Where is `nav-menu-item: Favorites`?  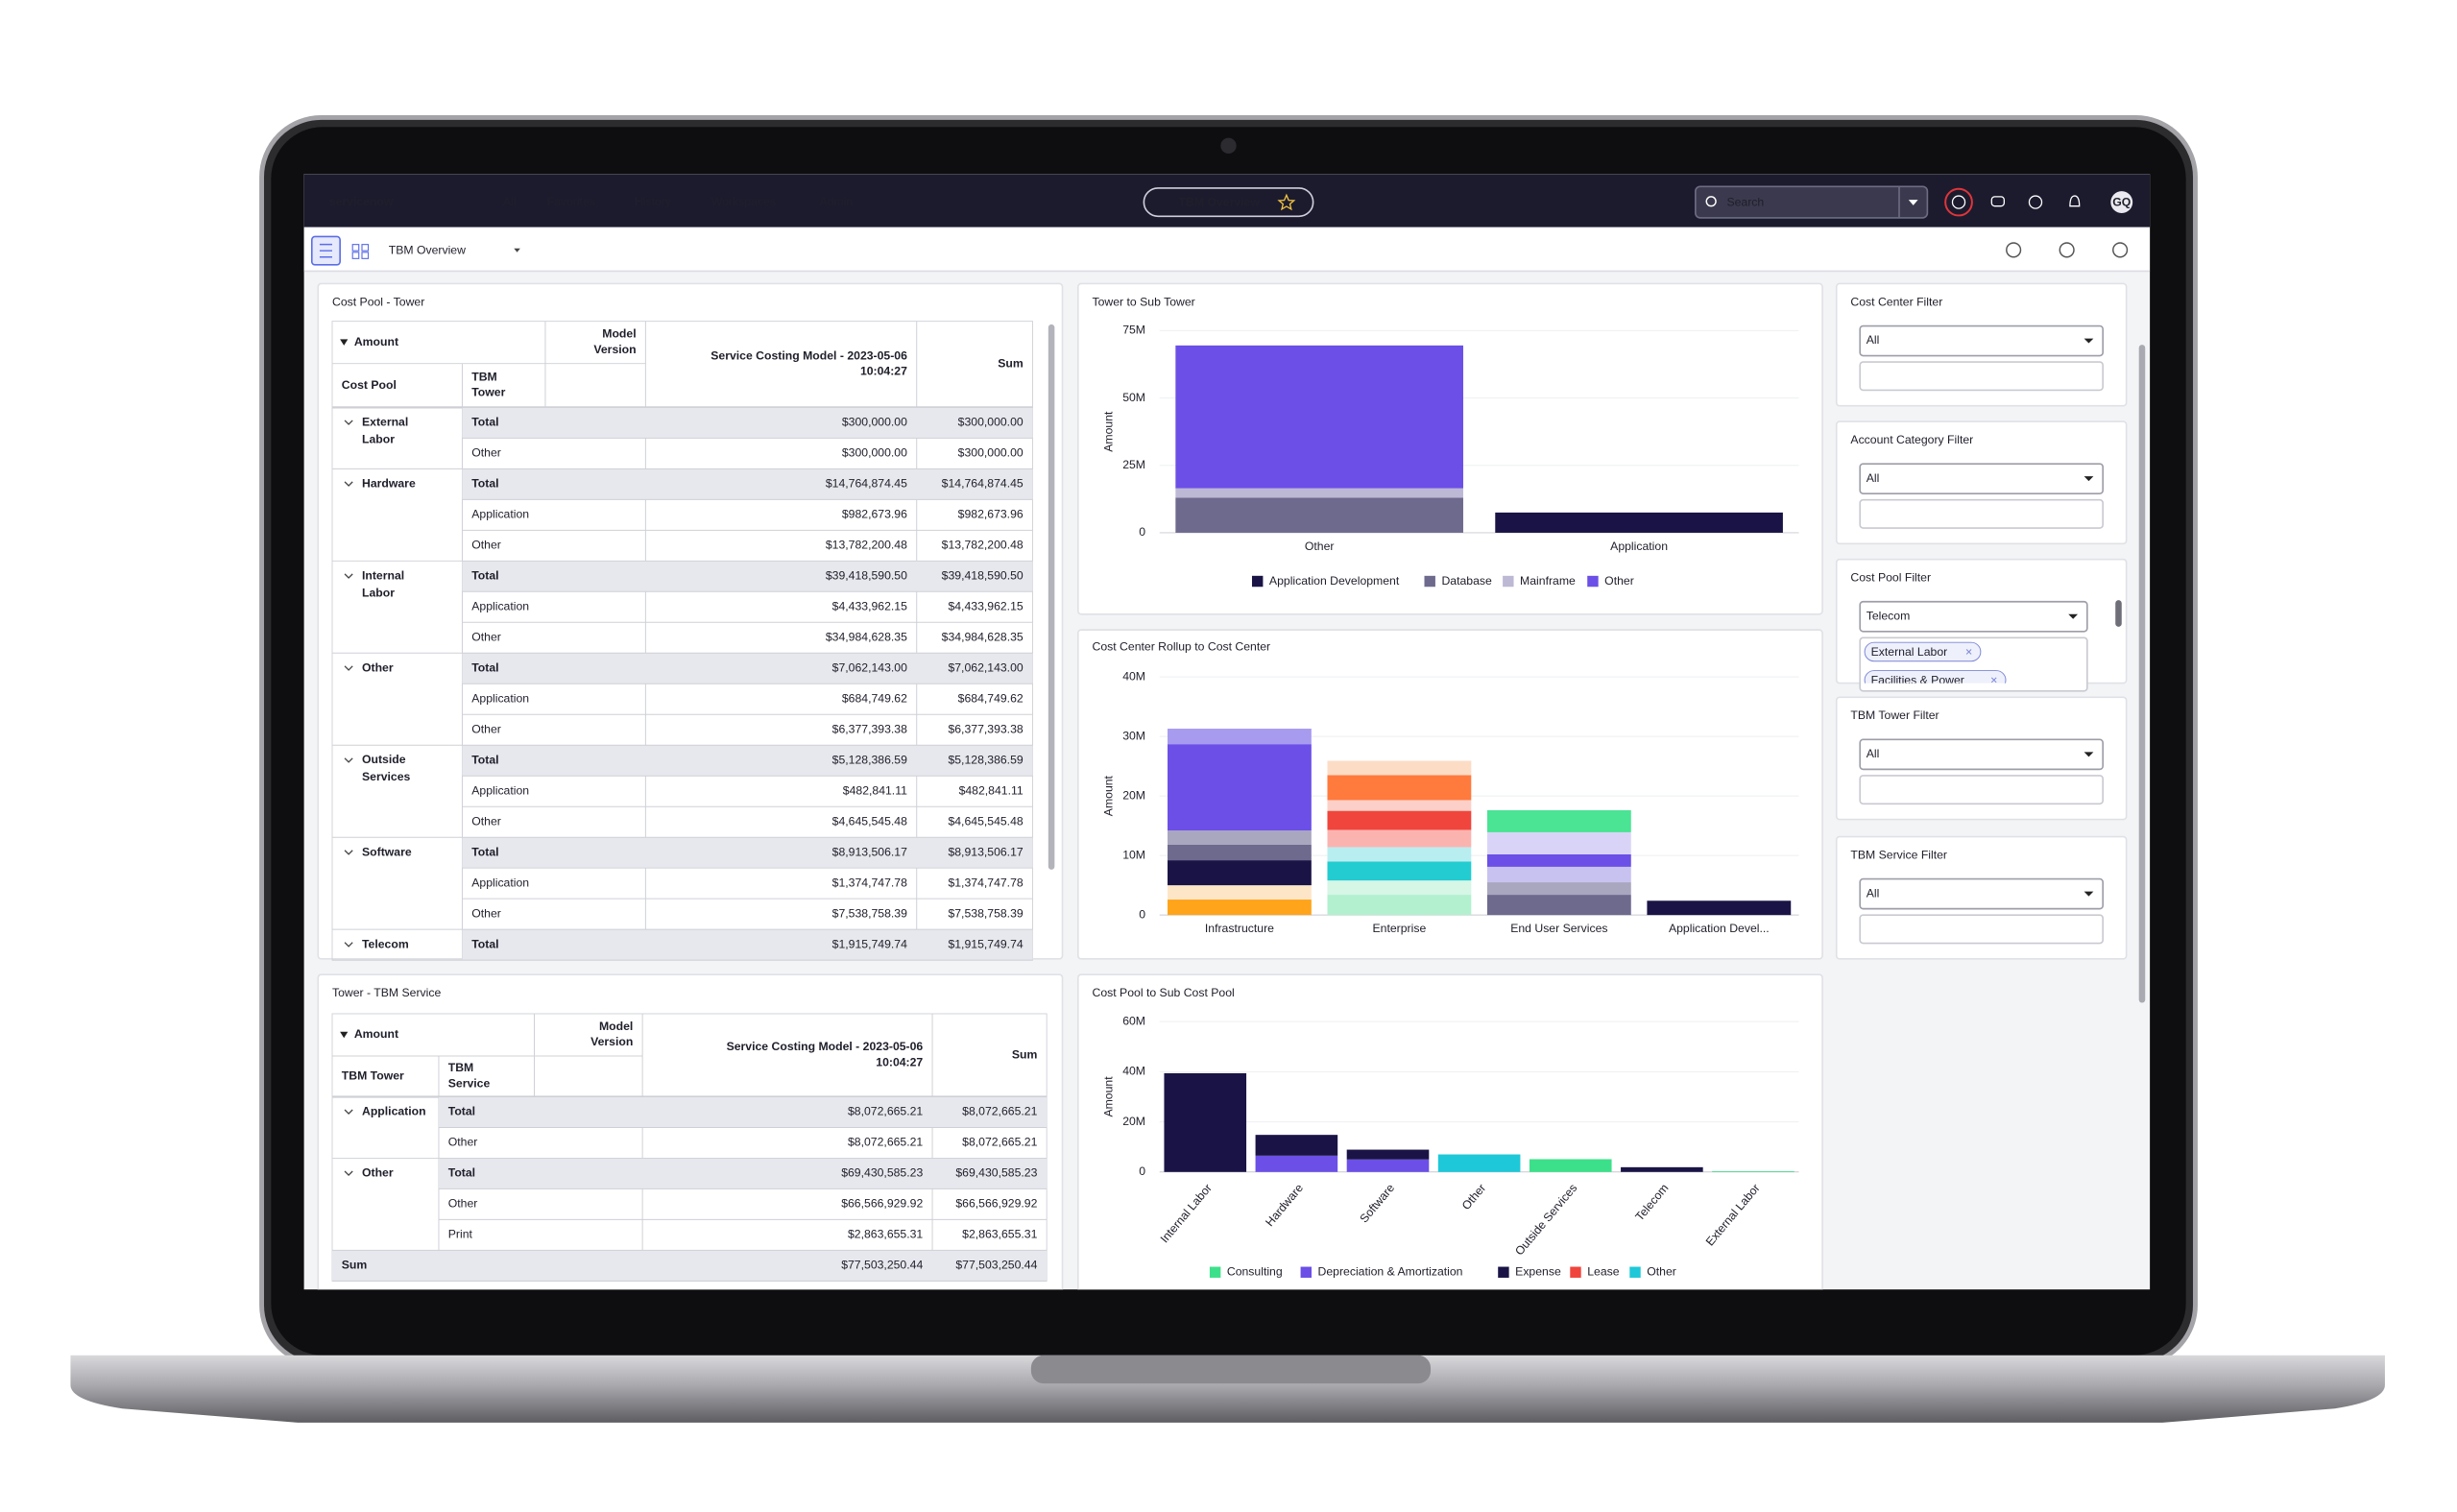 nav-menu-item: Favorites is located at coordinates (571, 201).